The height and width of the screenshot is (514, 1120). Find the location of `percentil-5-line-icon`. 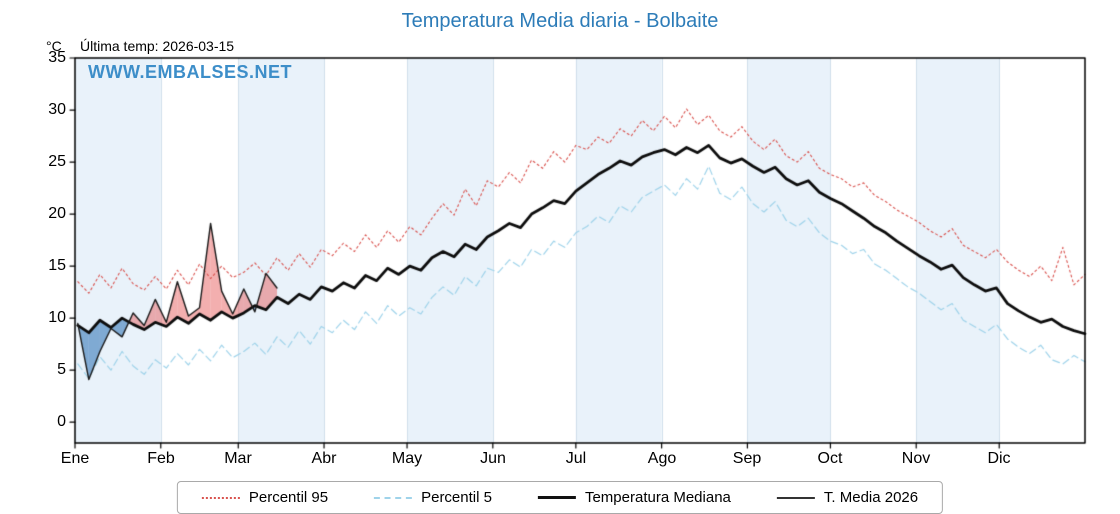

percentil-5-line-icon is located at coordinates (393, 497).